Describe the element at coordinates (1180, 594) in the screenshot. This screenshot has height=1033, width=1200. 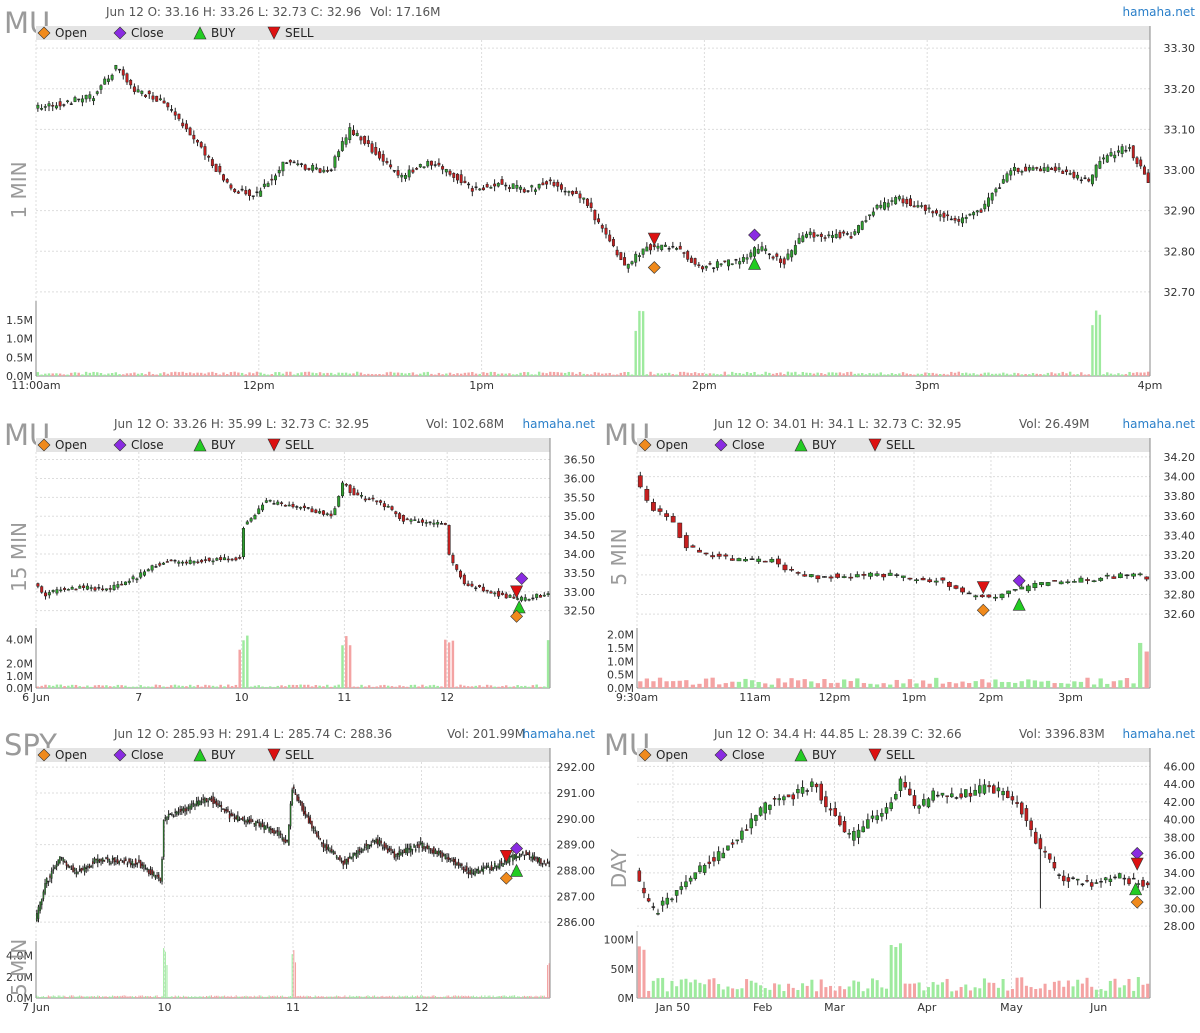
I see `price-tick-label: 32.80` at that location.